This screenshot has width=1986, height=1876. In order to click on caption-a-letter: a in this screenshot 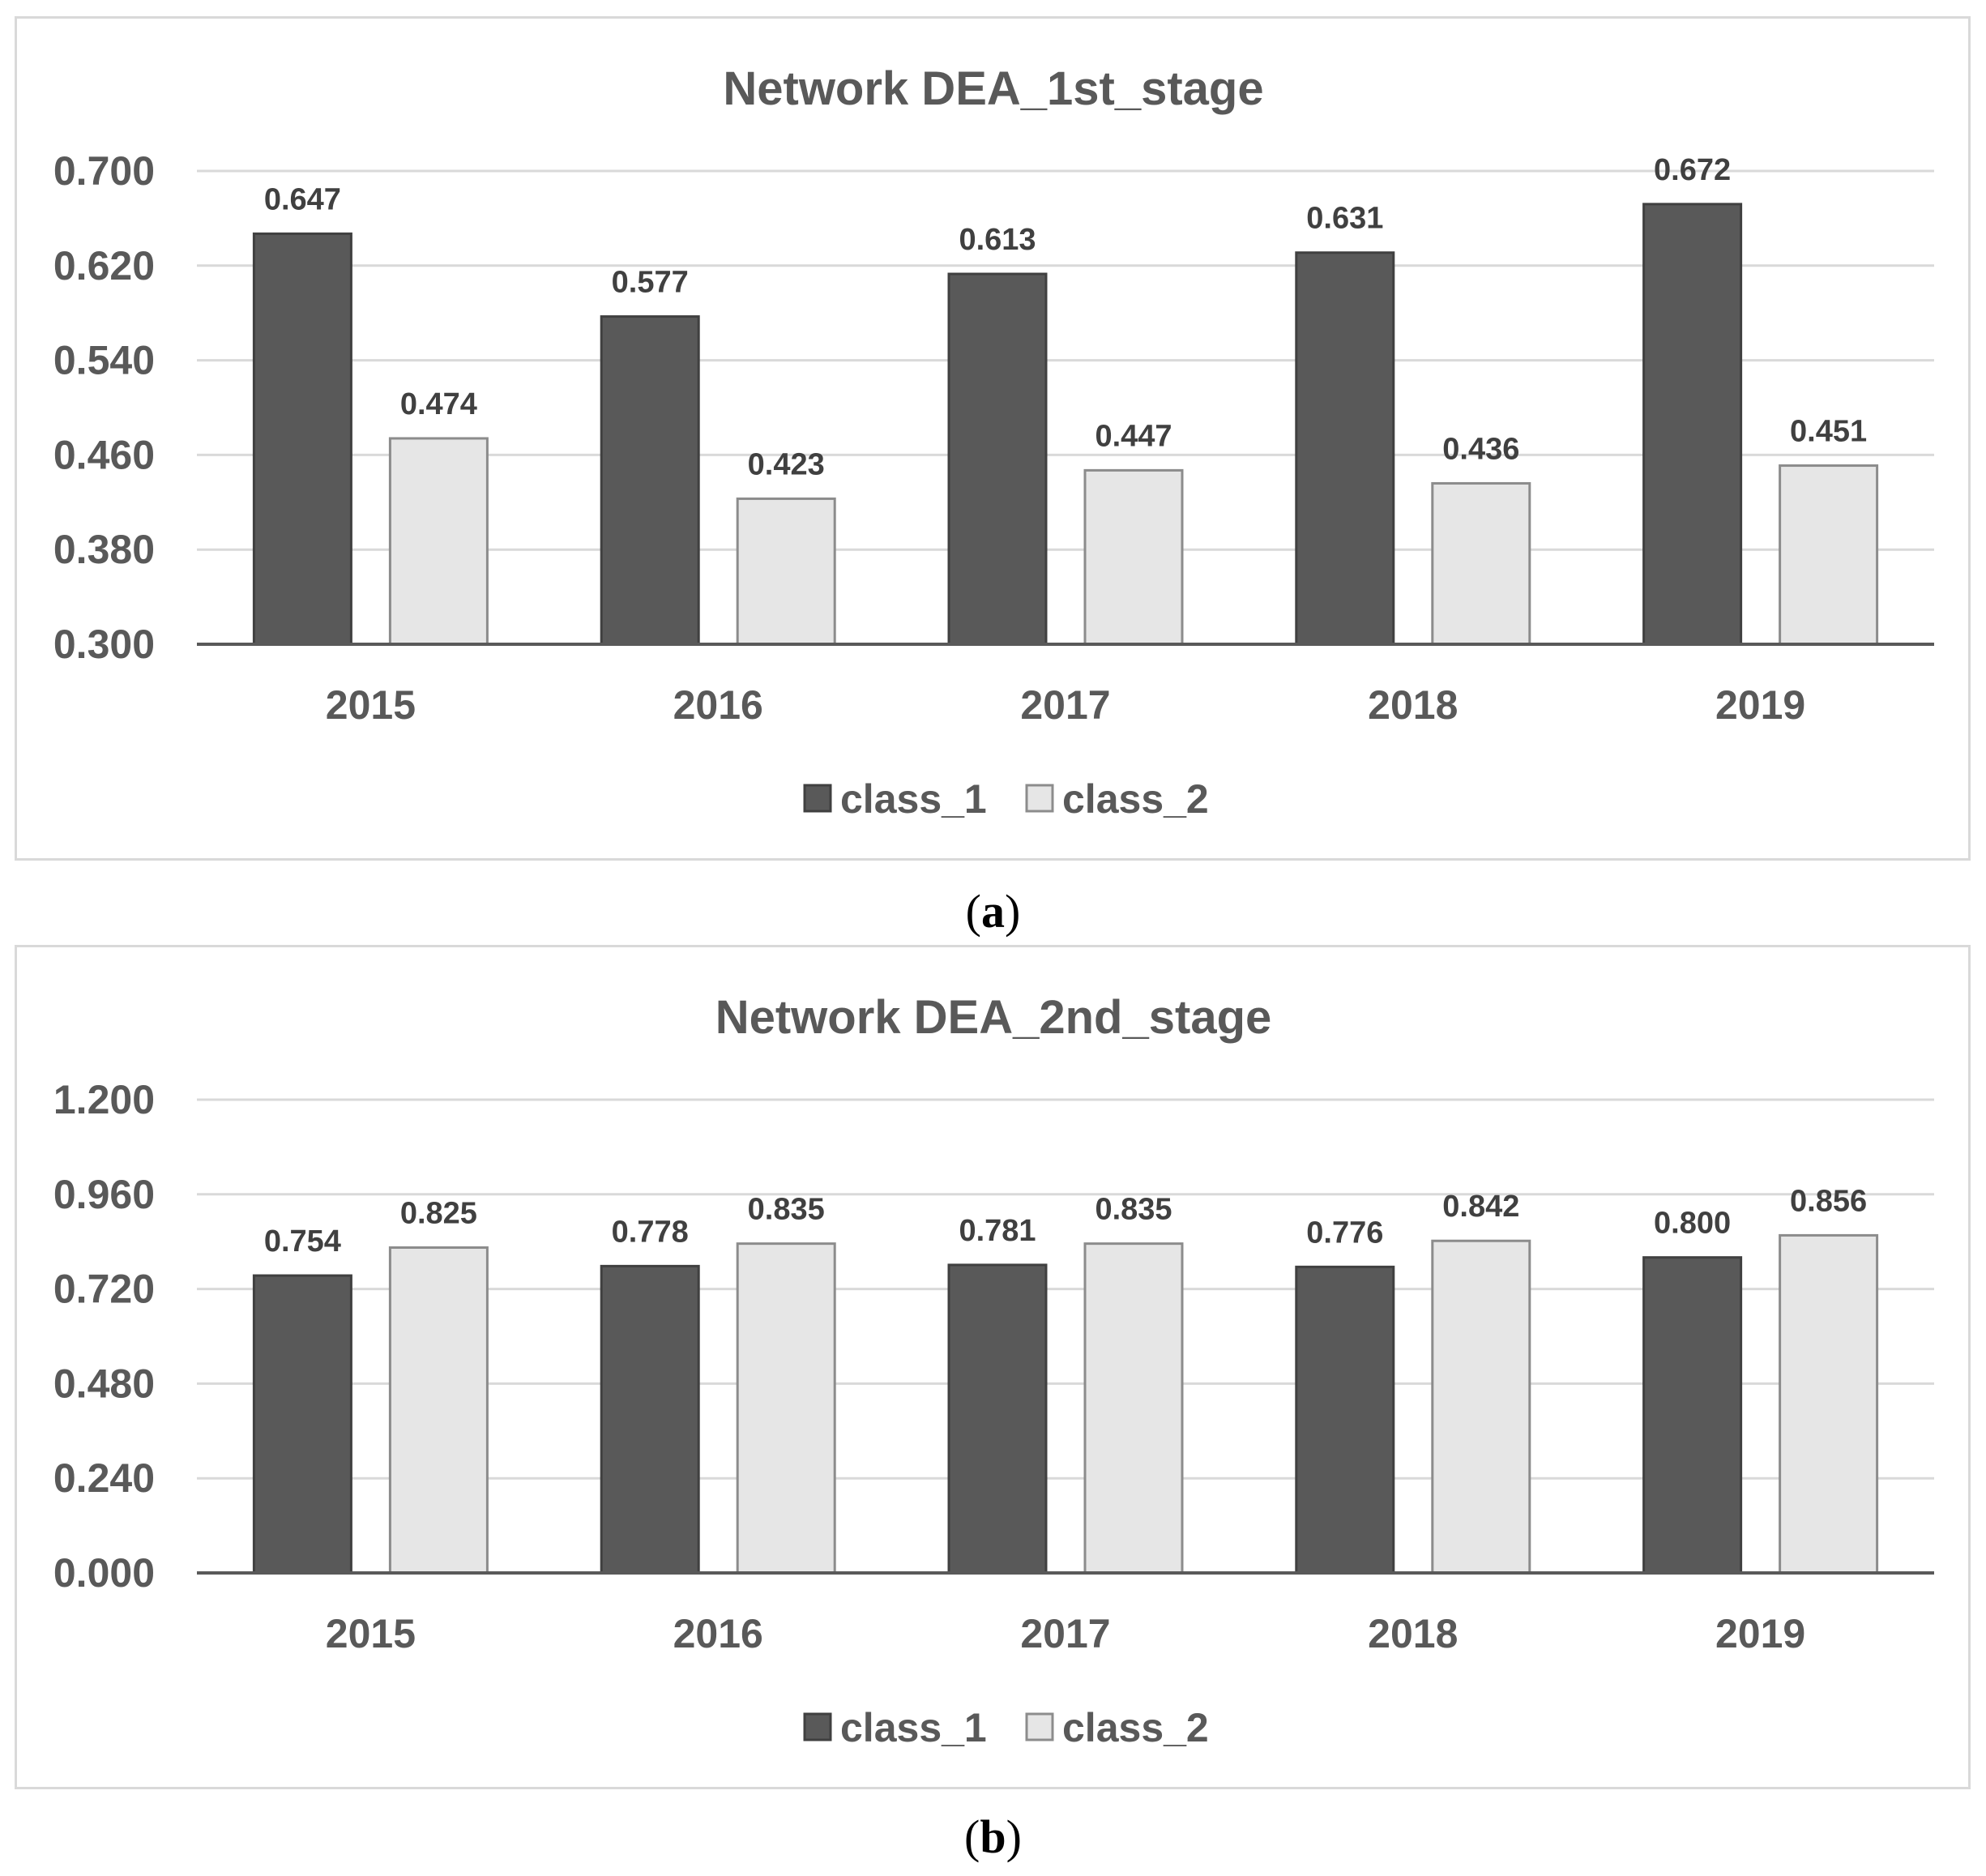, I will do `click(993, 912)`.